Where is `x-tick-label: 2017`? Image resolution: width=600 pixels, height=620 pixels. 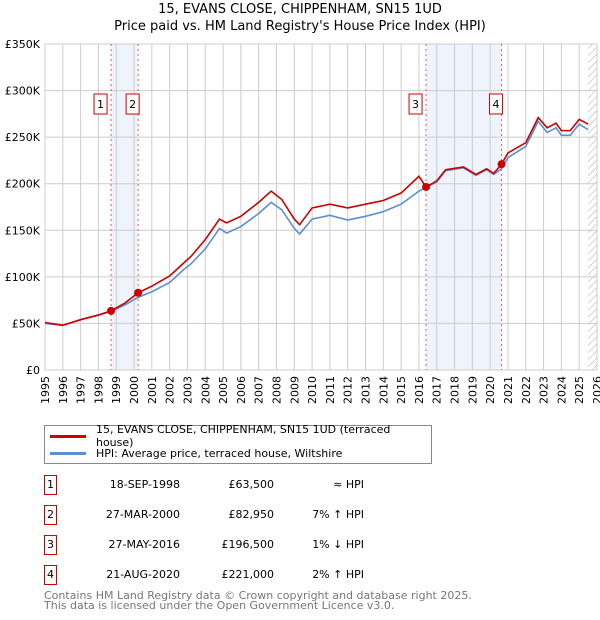
x-tick-label: 2017 is located at coordinates (437, 390).